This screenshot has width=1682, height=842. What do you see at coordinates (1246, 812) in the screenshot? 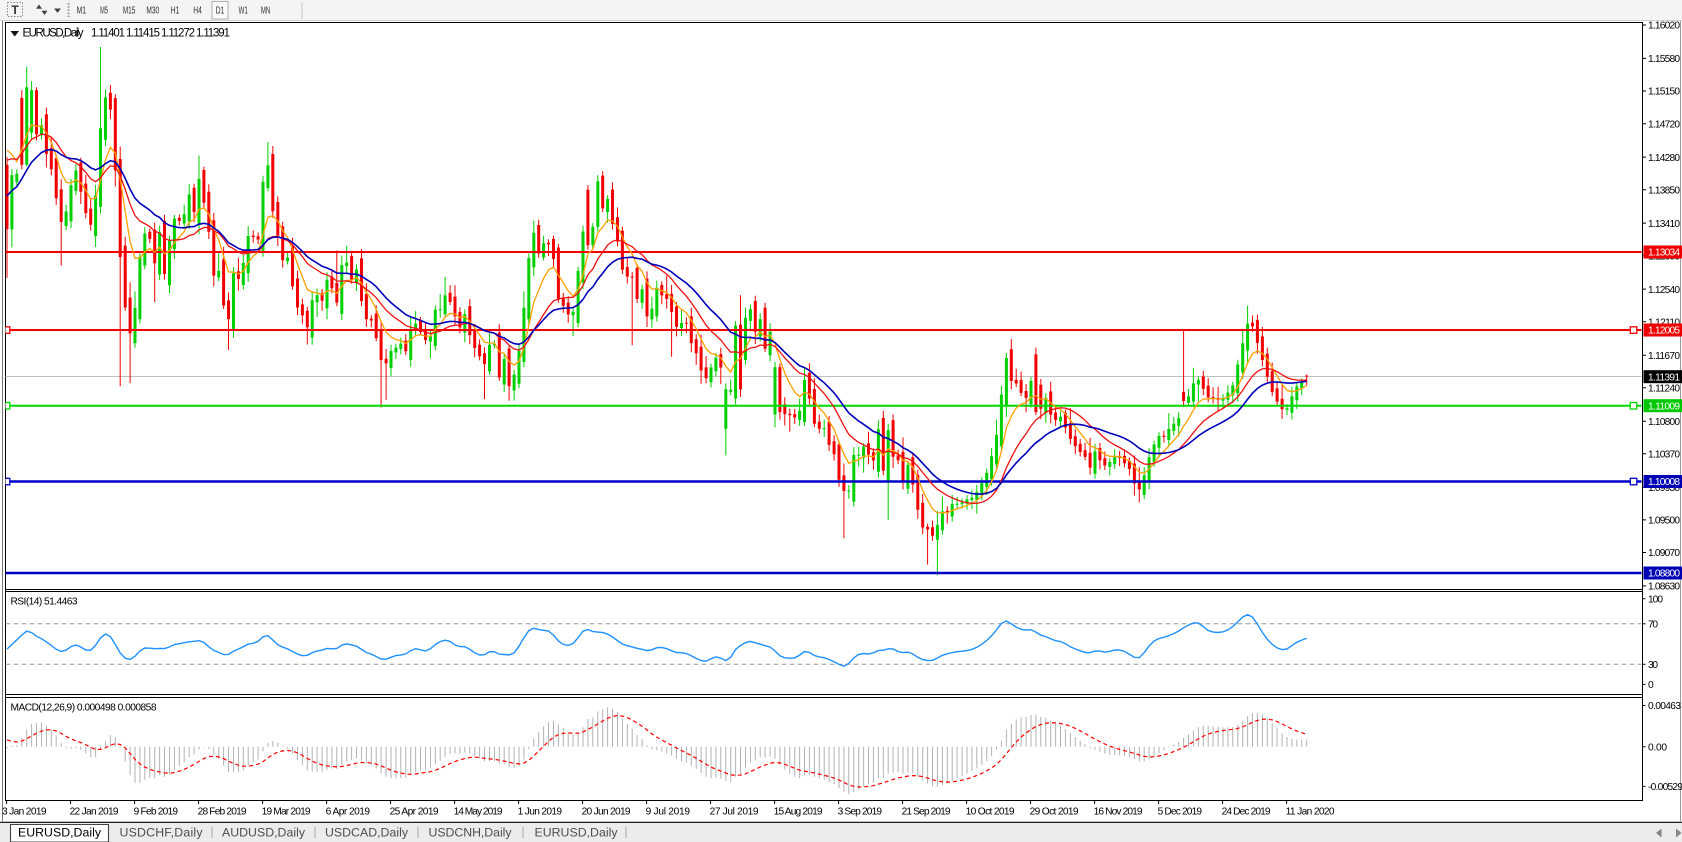
I see `svg-text: 24 Dec 2019` at bounding box center [1246, 812].